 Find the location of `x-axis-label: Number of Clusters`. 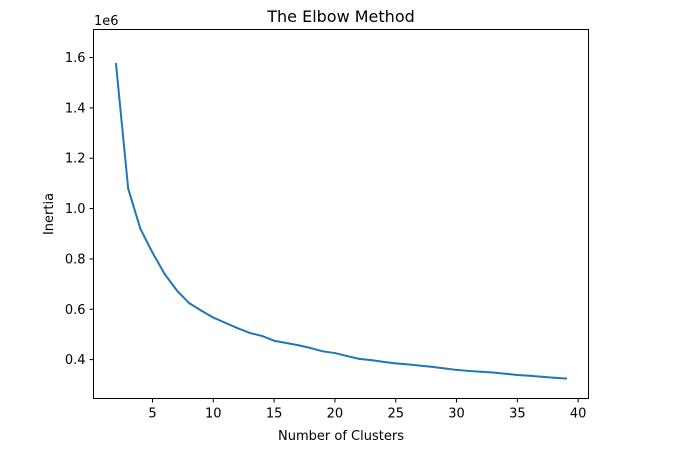

x-axis-label: Number of Clusters is located at coordinates (341, 436).